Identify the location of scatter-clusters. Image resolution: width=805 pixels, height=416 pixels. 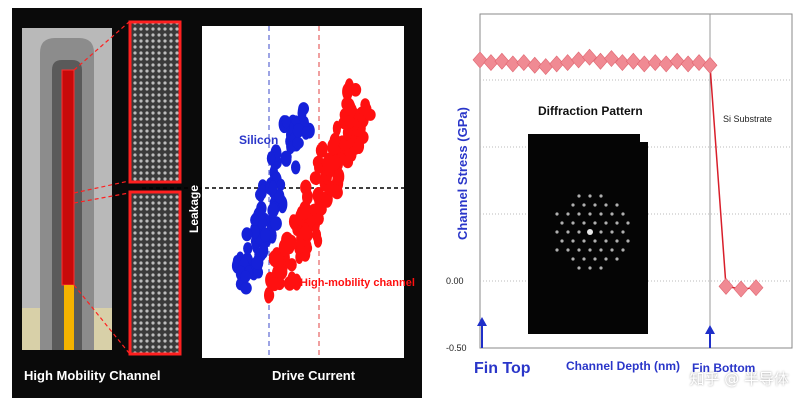
(303, 191).